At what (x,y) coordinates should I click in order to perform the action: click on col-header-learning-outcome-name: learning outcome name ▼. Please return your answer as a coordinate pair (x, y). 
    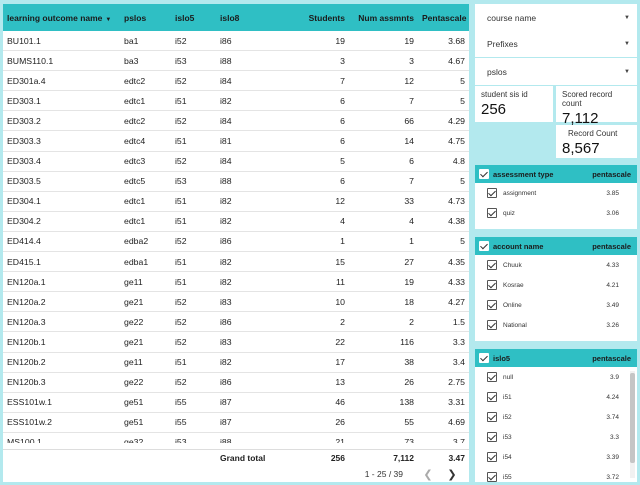
    Looking at the image, I should click on (59, 17).